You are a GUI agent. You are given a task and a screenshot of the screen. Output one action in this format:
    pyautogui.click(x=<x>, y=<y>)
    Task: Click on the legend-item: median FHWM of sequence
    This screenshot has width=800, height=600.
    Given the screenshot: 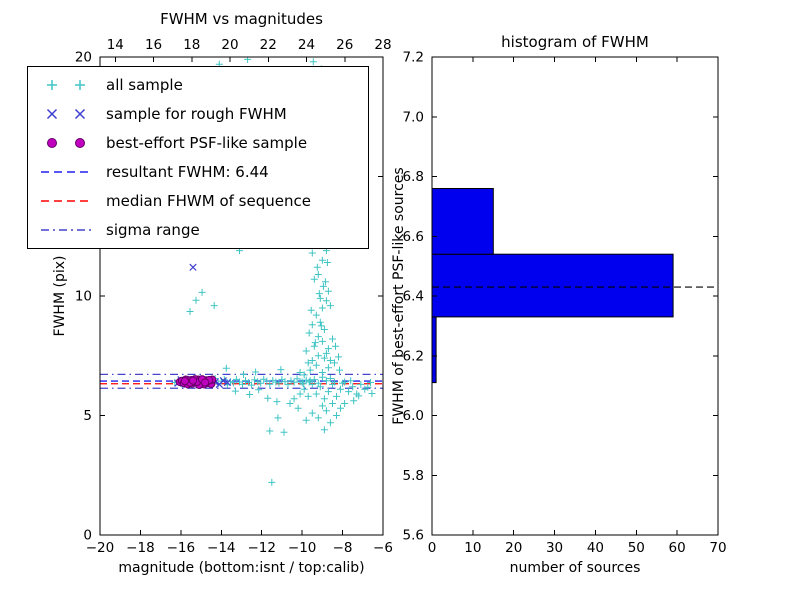 What is the action you would take?
    pyautogui.click(x=198, y=201)
    